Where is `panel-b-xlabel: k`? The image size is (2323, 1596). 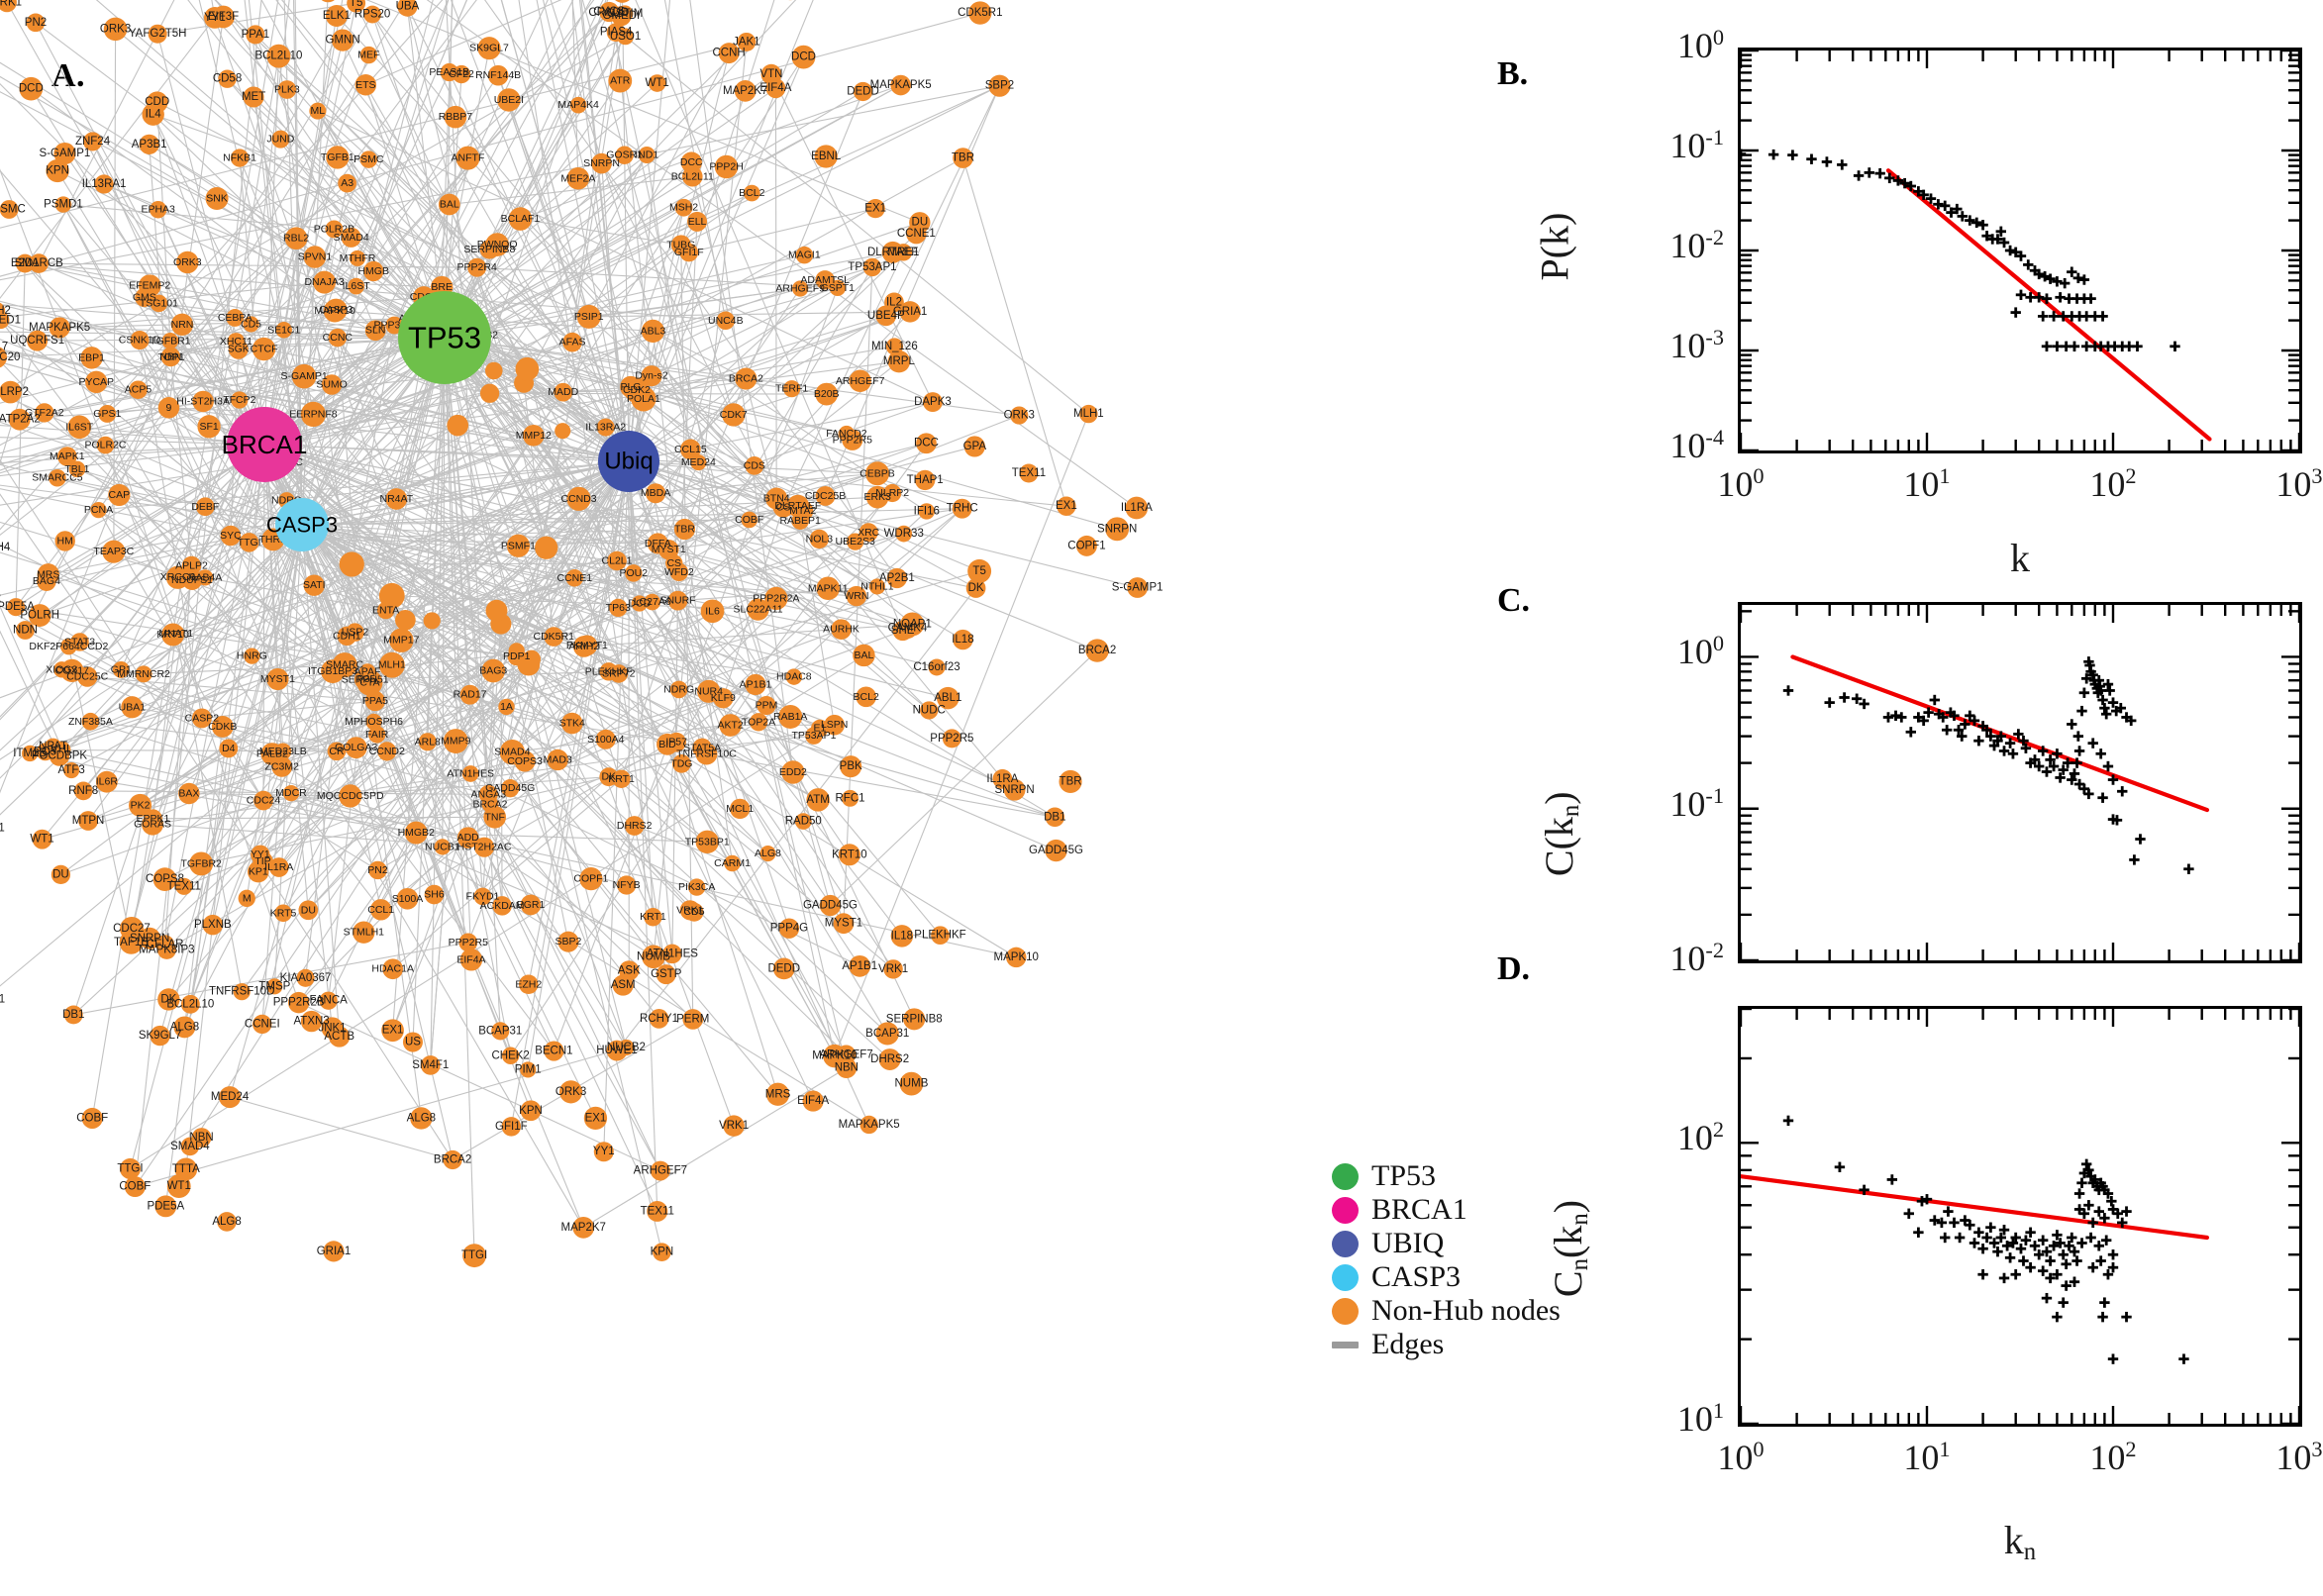 panel-b-xlabel: k is located at coordinates (2020, 558).